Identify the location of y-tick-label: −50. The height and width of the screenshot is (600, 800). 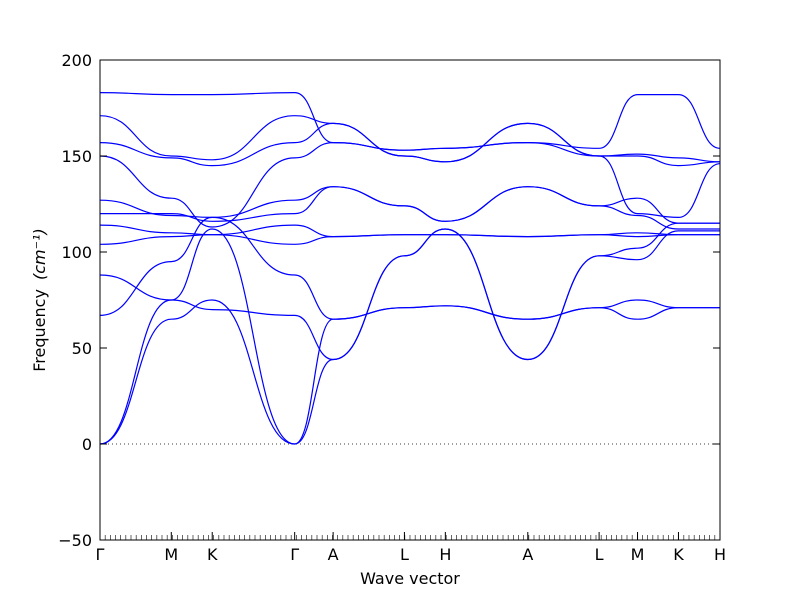
(75, 540).